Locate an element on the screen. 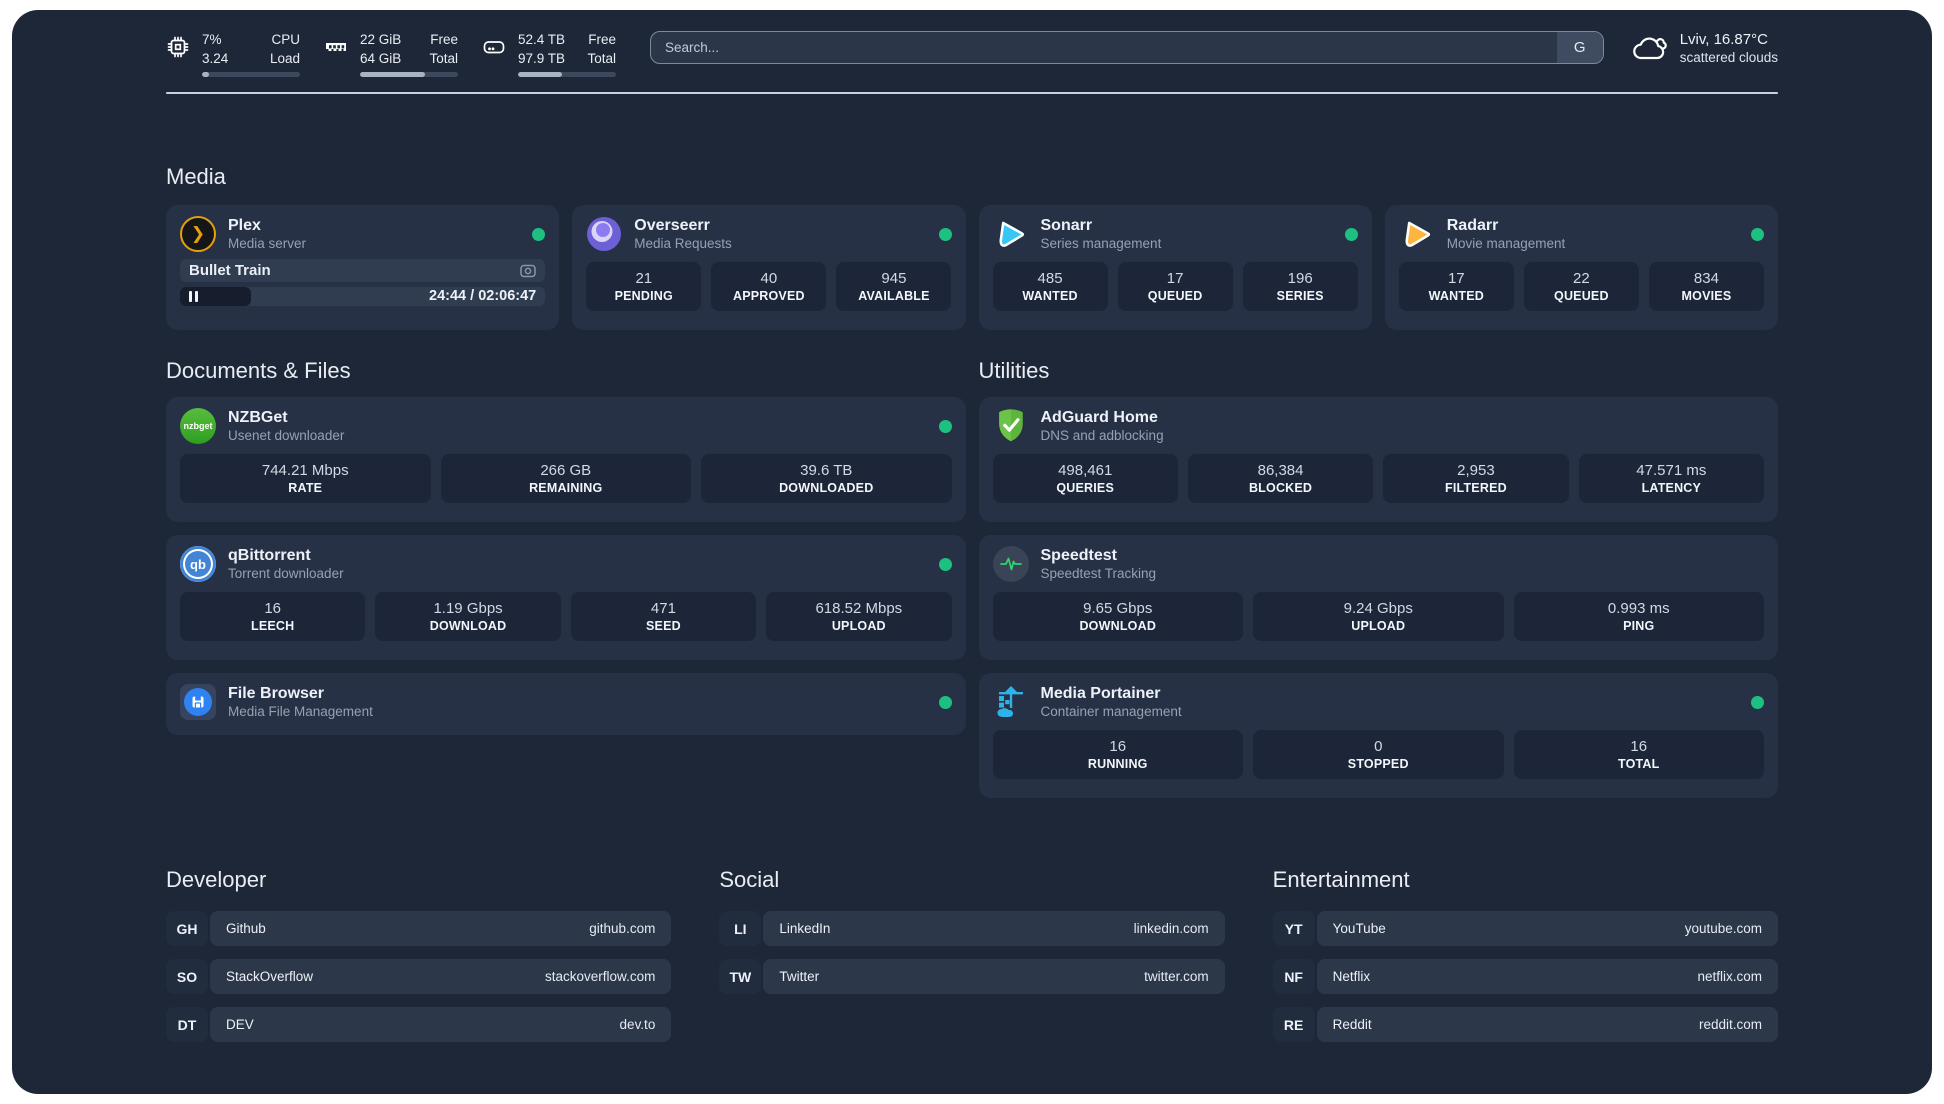 The image size is (1944, 1104). app-subtitle: Container management is located at coordinates (1111, 711).